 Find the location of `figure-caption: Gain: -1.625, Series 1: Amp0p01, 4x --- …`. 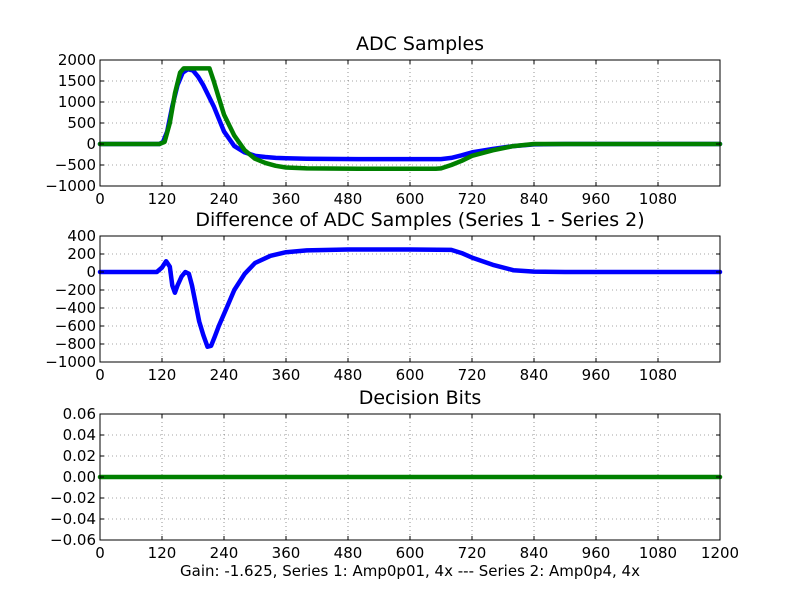

figure-caption: Gain: -1.625, Series 1: Amp0p01, 4x --- … is located at coordinates (410, 571).